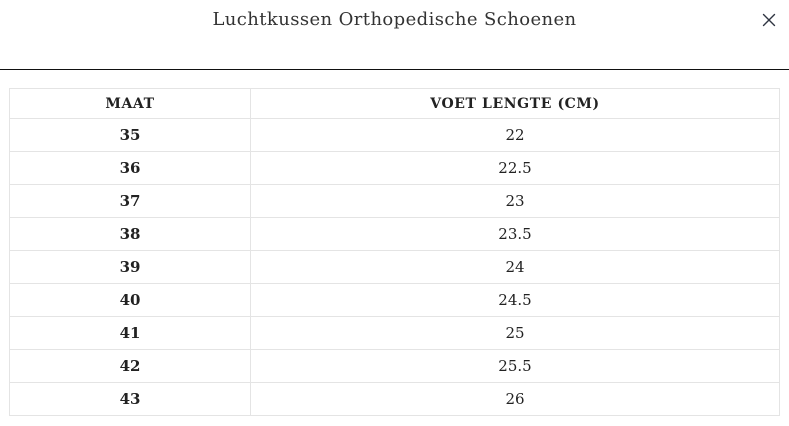  I want to click on table-row: 40 24.5, so click(394, 300).